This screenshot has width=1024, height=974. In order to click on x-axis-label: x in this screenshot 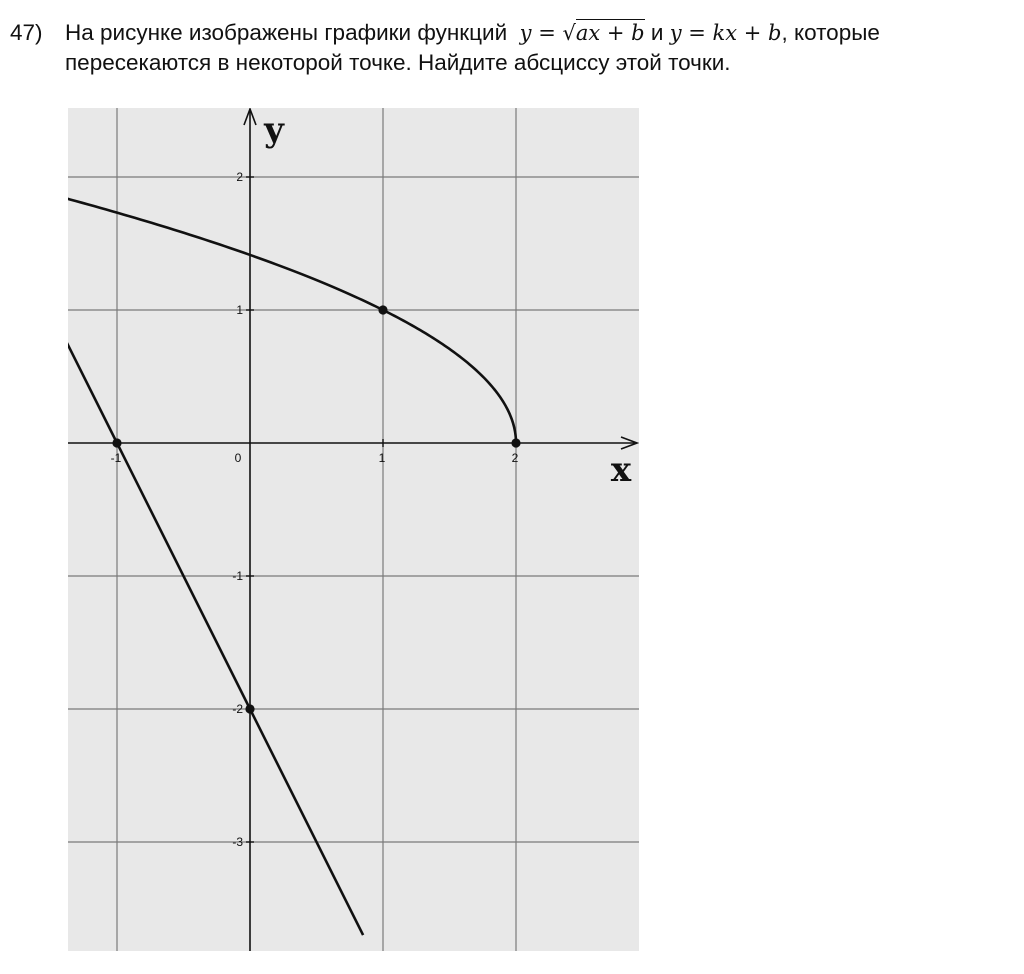, I will do `click(621, 470)`.